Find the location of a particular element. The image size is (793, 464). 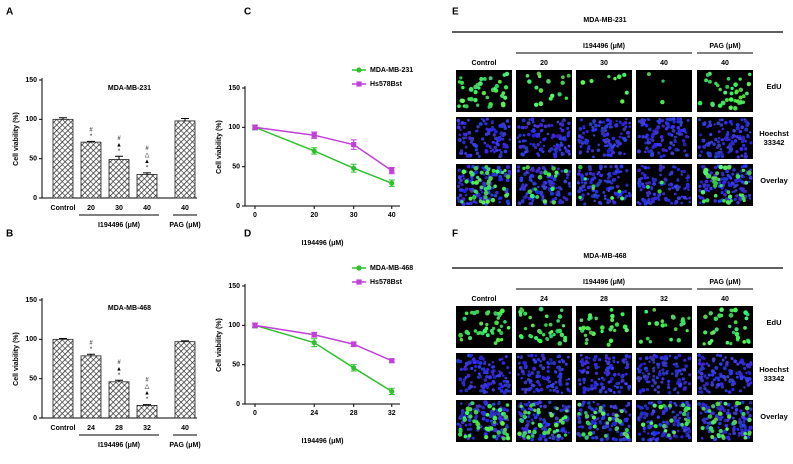

legend-label: MDA-MB-231 is located at coordinates (391, 70).